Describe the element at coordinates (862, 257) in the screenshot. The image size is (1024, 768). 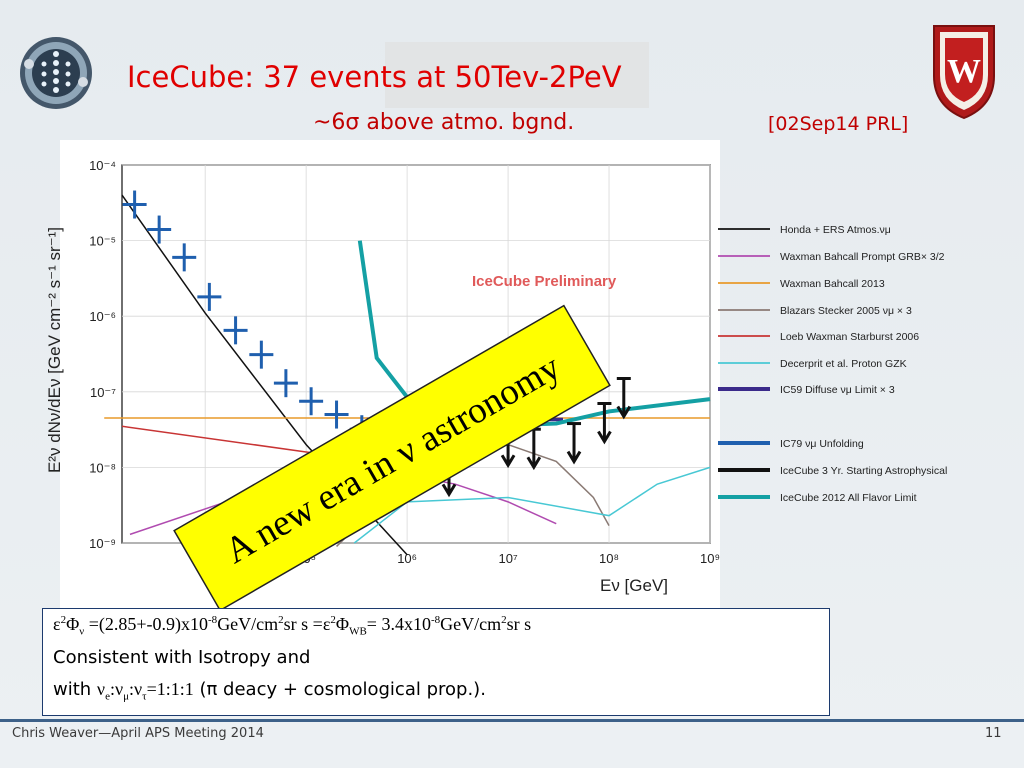
I see `legend-label: Waxman Bahcall Prompt GRB× 3/2` at that location.